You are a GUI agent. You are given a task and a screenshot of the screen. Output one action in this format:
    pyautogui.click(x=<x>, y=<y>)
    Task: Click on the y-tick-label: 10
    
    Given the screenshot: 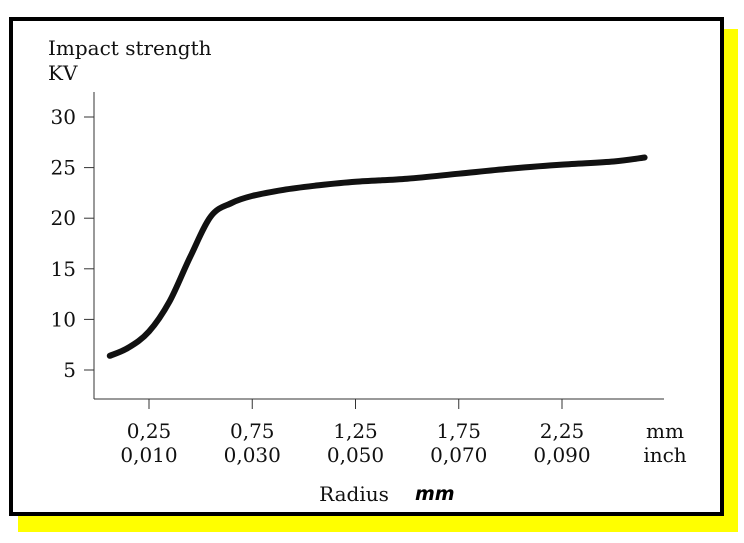 What is the action you would take?
    pyautogui.click(x=63, y=319)
    